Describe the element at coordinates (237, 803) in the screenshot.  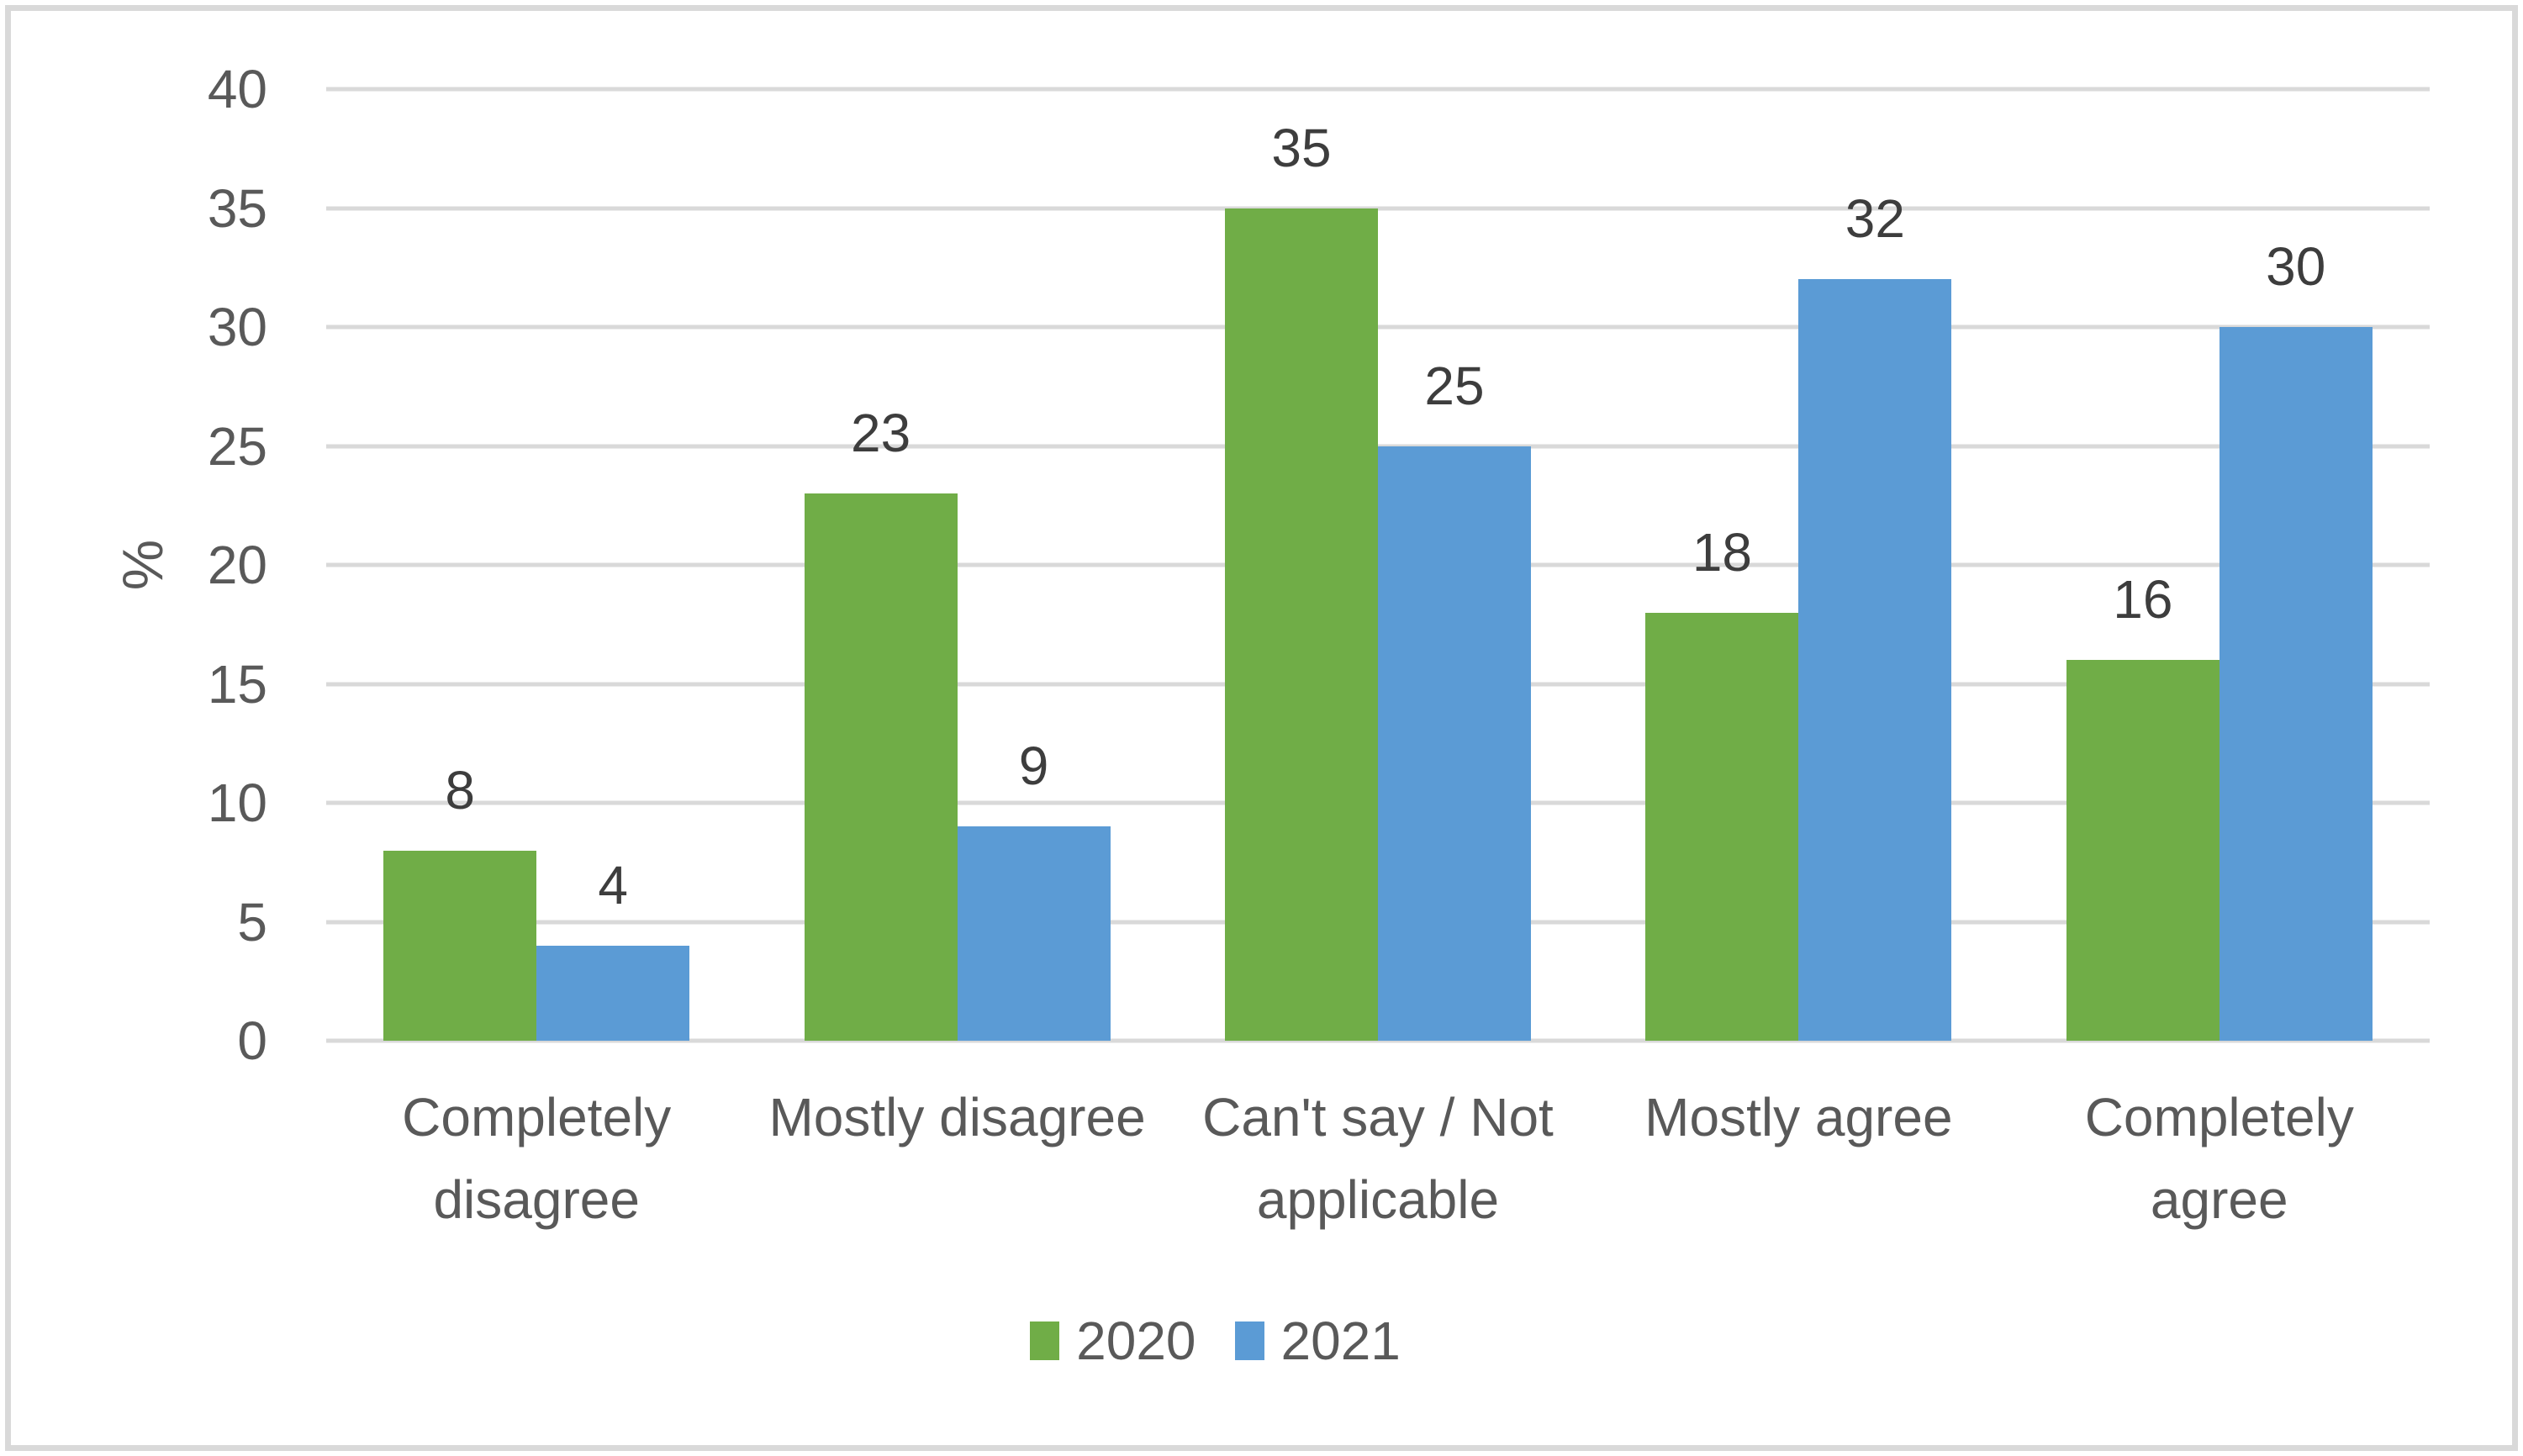
I see `y-tick-label-10: 10` at that location.